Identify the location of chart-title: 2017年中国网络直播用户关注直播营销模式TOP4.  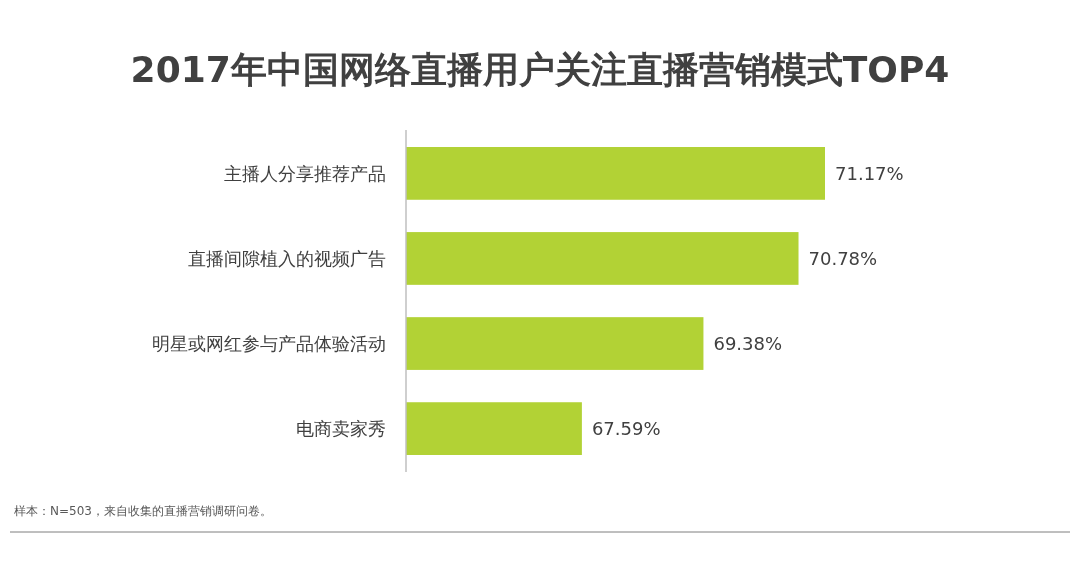
(540, 69).